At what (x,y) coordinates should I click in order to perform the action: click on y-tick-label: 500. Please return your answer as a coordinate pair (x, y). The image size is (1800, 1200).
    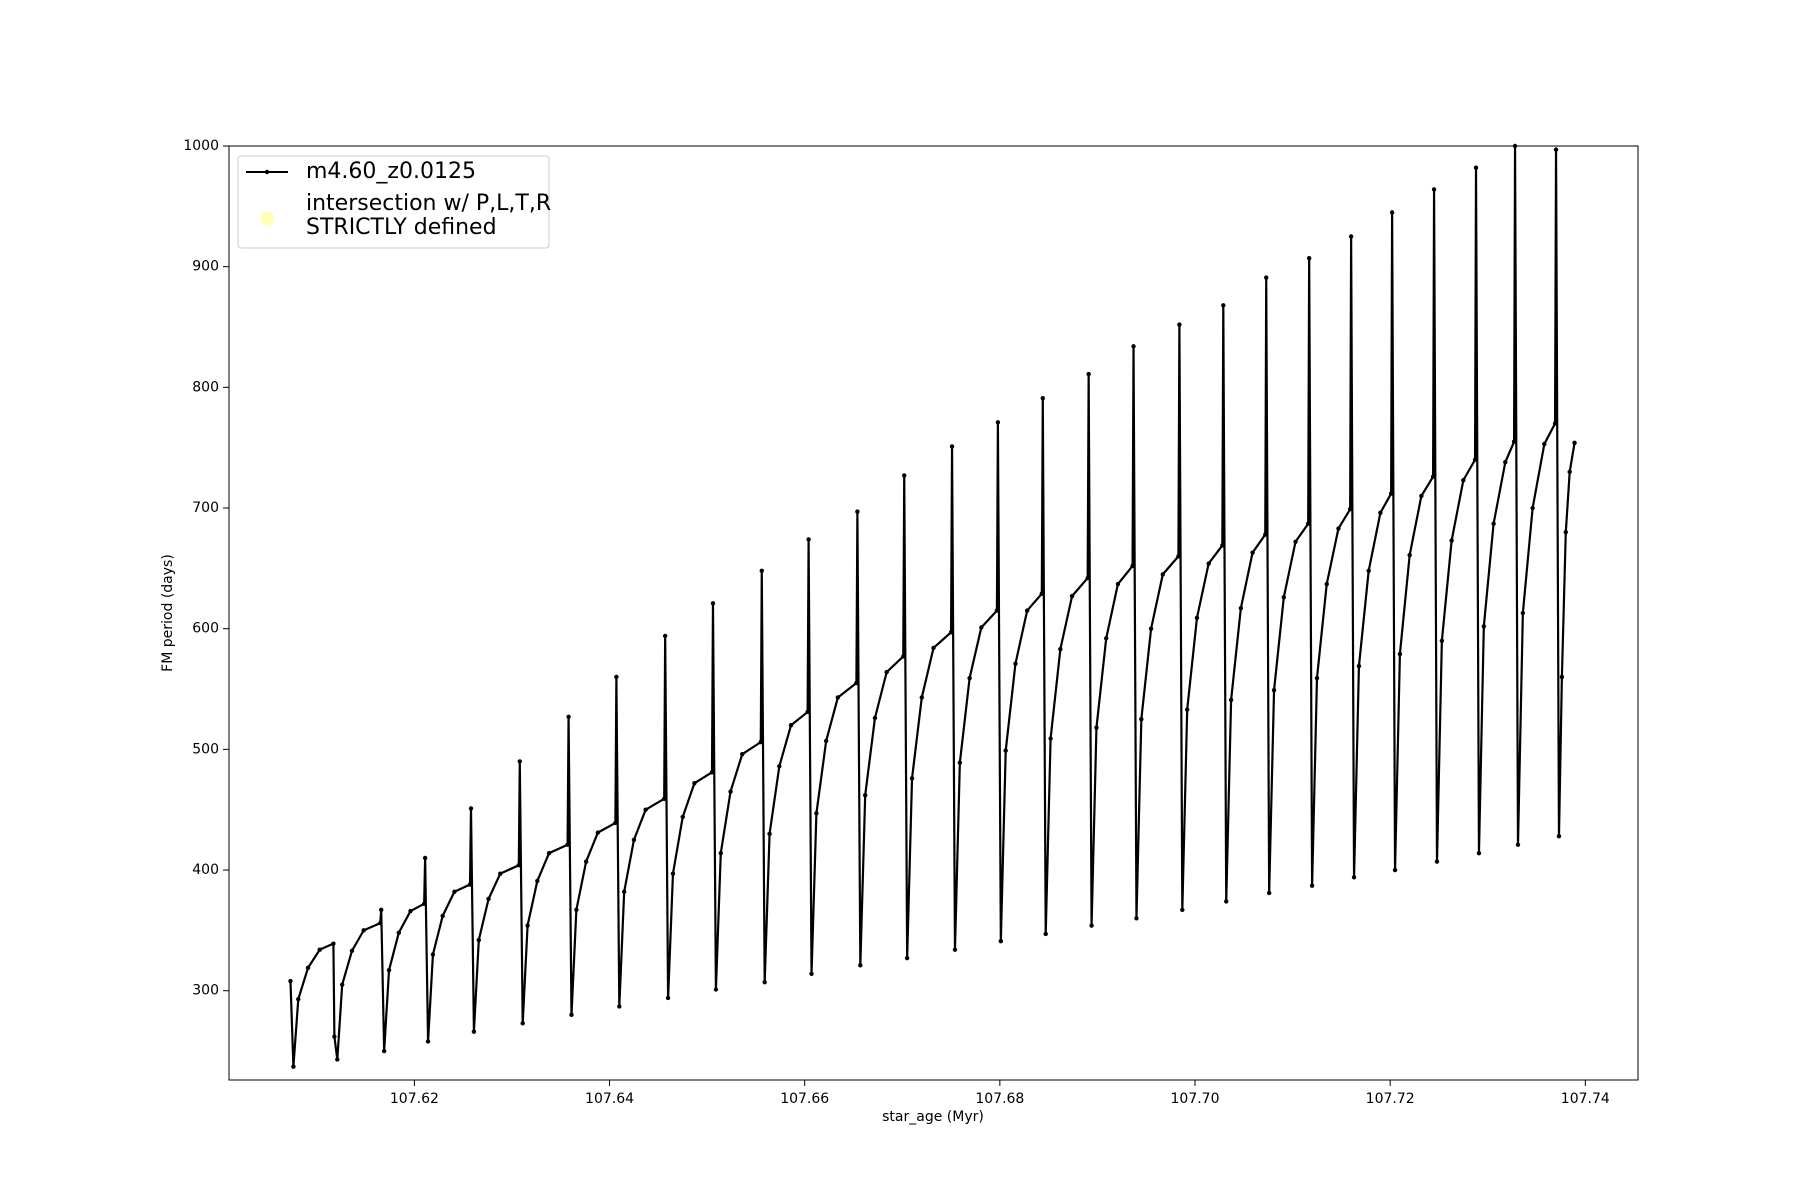
    Looking at the image, I should click on (205, 749).